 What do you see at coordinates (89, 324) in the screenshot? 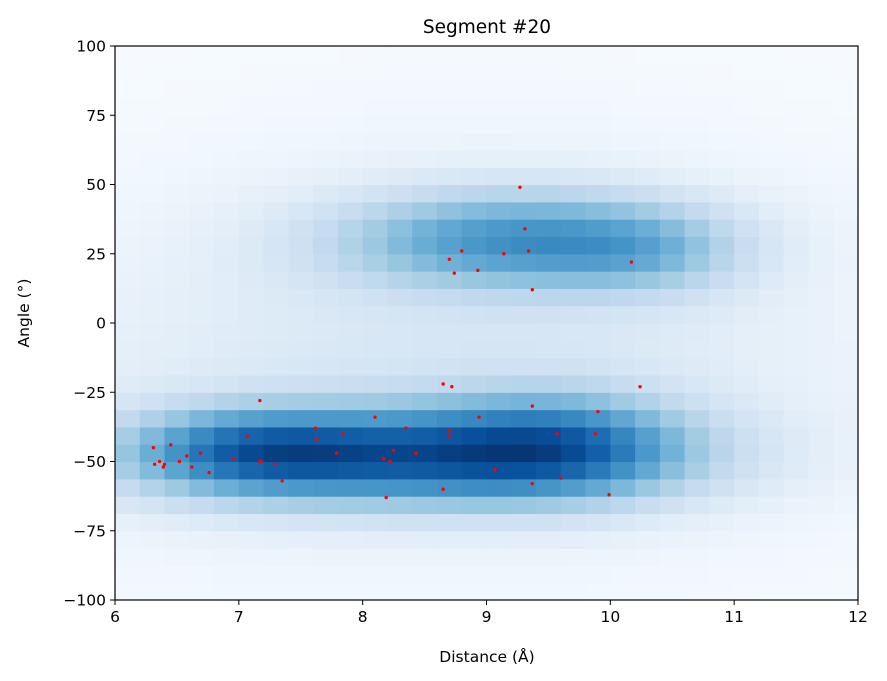
I see `y-axis-ticks: −100 −75 −50 −25 0 25 50 75 100` at bounding box center [89, 324].